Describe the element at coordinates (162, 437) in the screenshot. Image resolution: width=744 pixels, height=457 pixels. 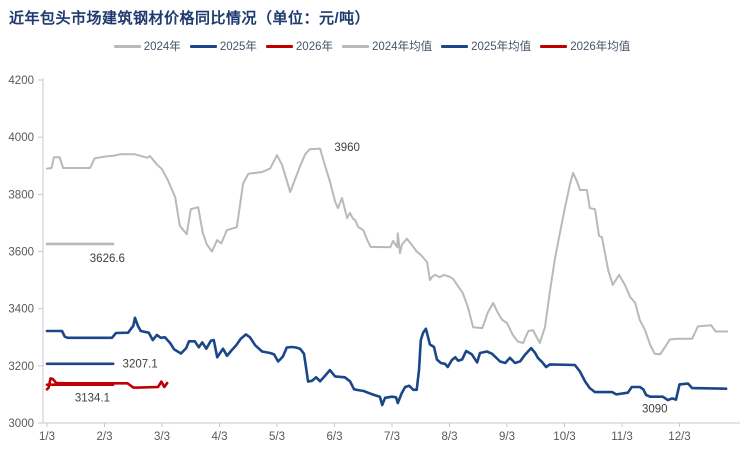
I see `x-tick-label: 3/3` at that location.